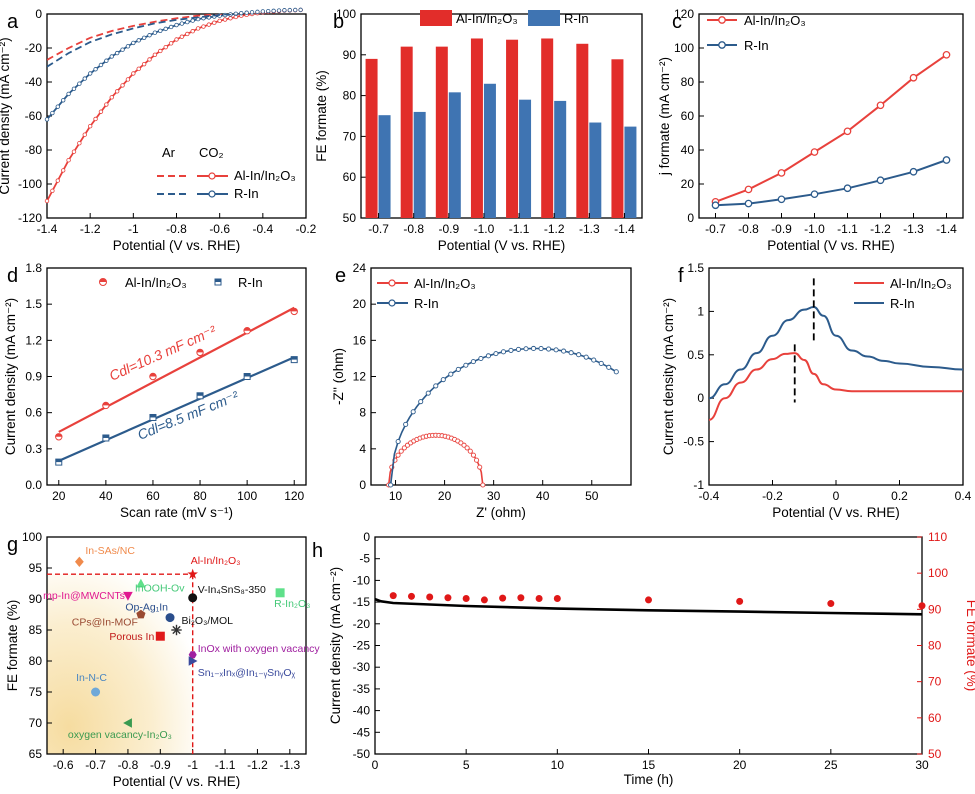  I want to click on y-tick-label: 0.9, so click(33, 377).